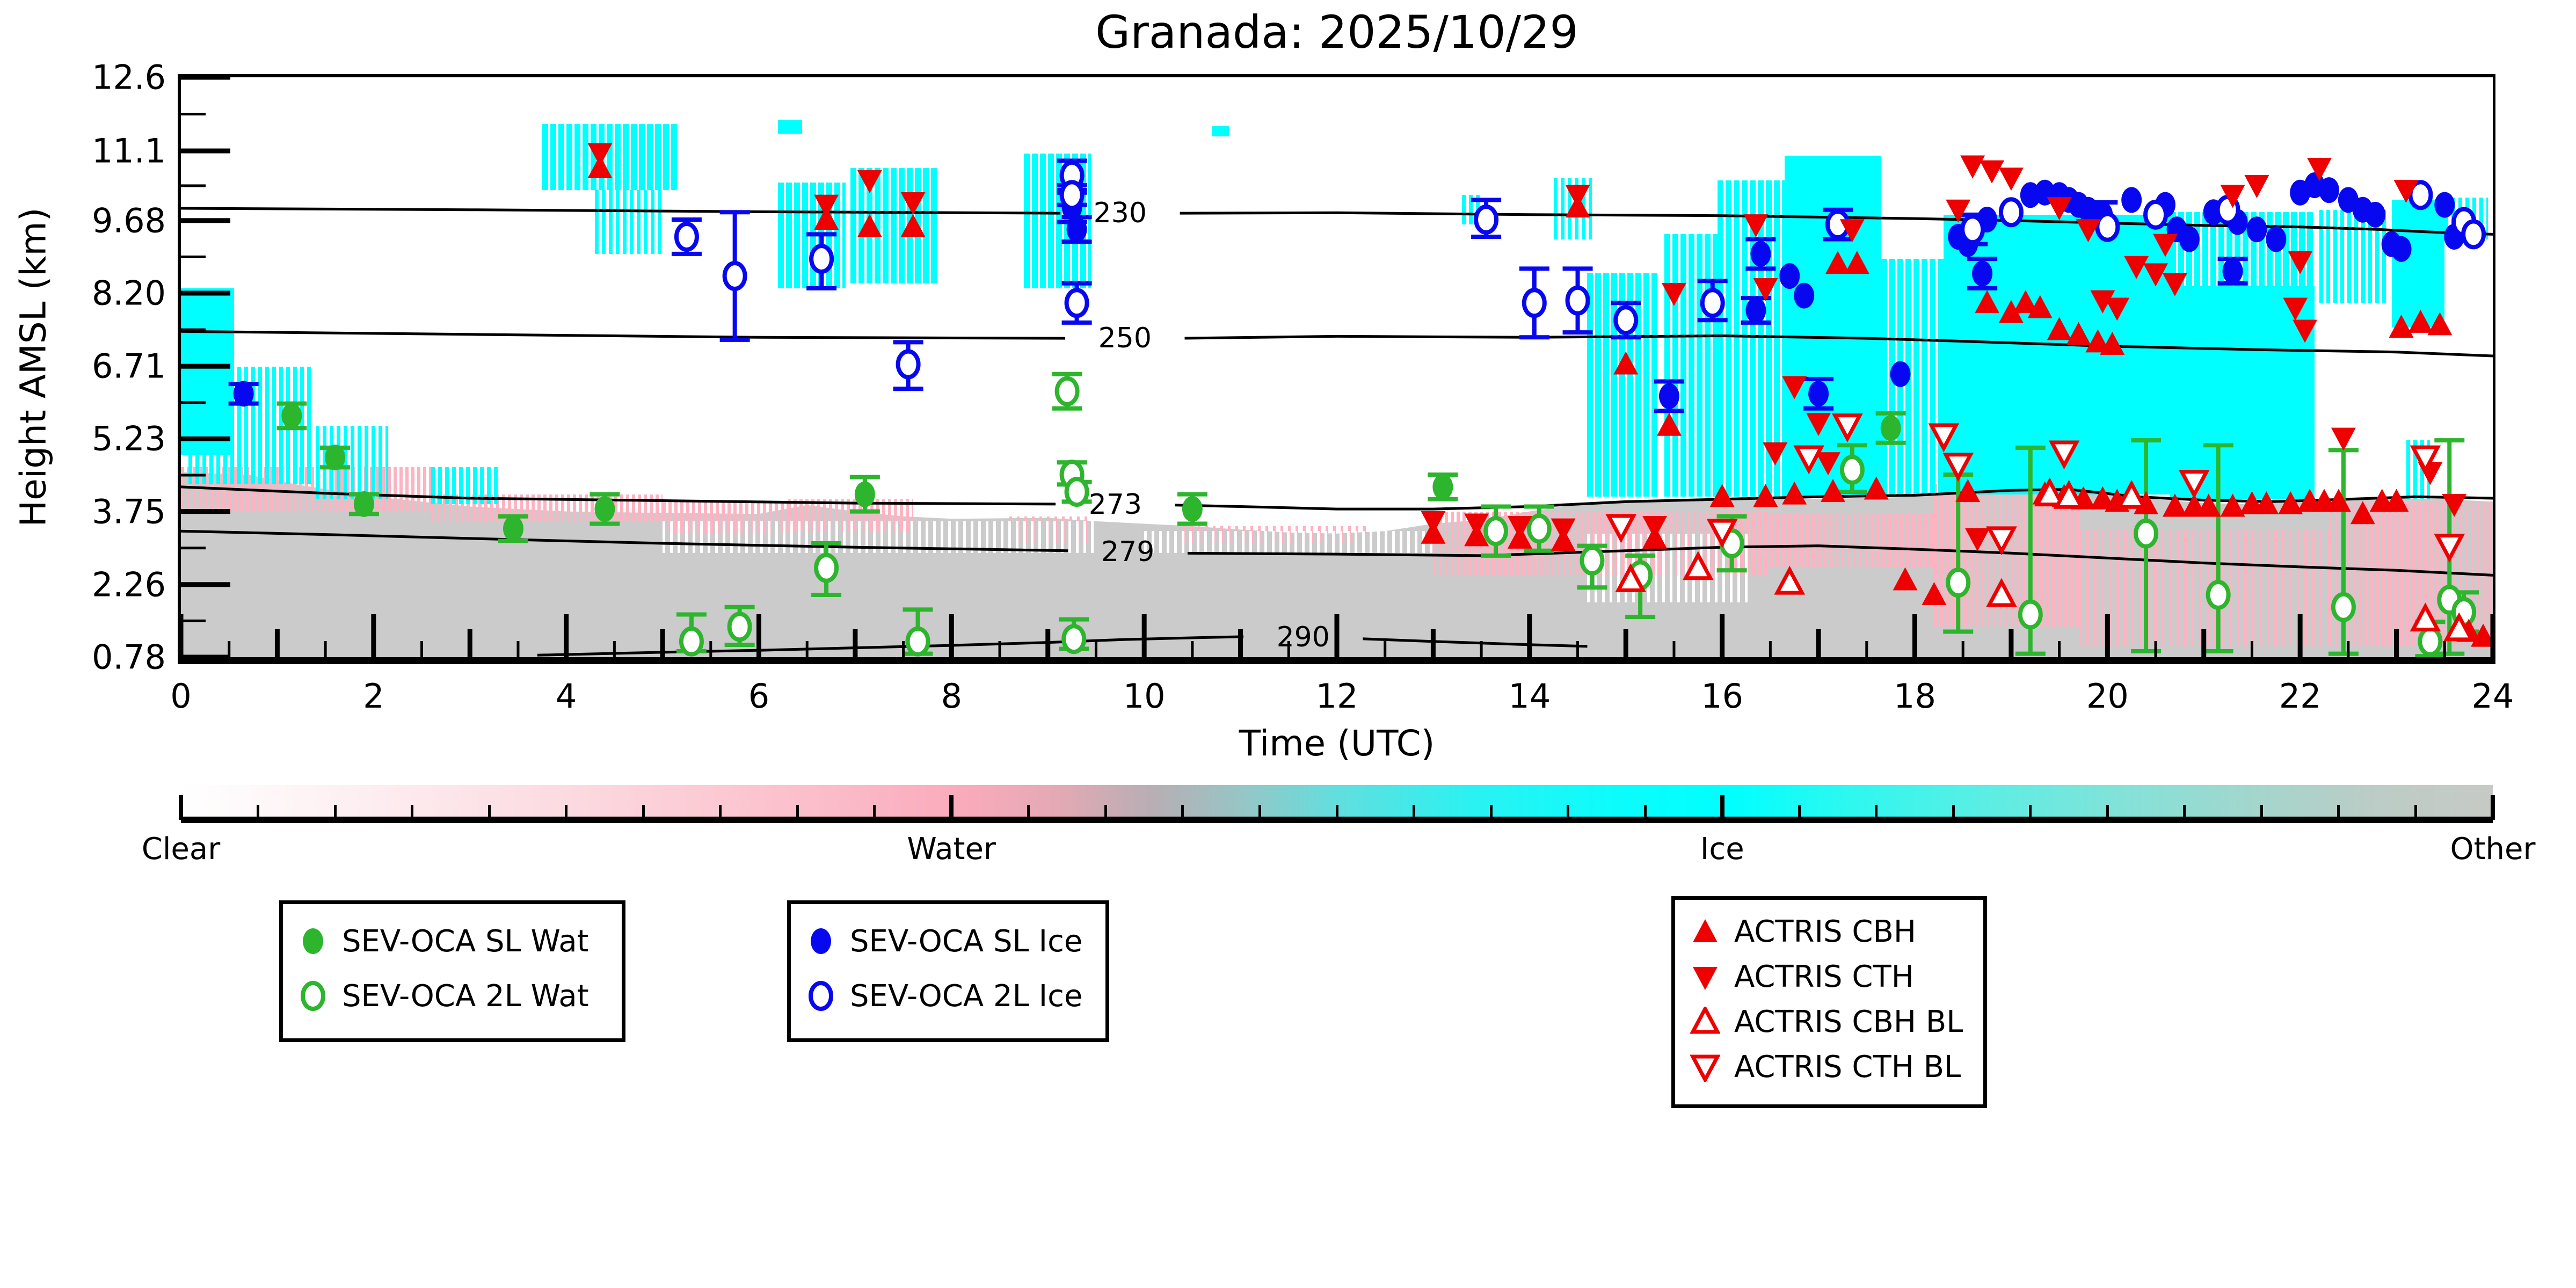 The width and height of the screenshot is (2576, 1288). What do you see at coordinates (1303, 637) in the screenshot?
I see `contour-label-290: 290` at bounding box center [1303, 637].